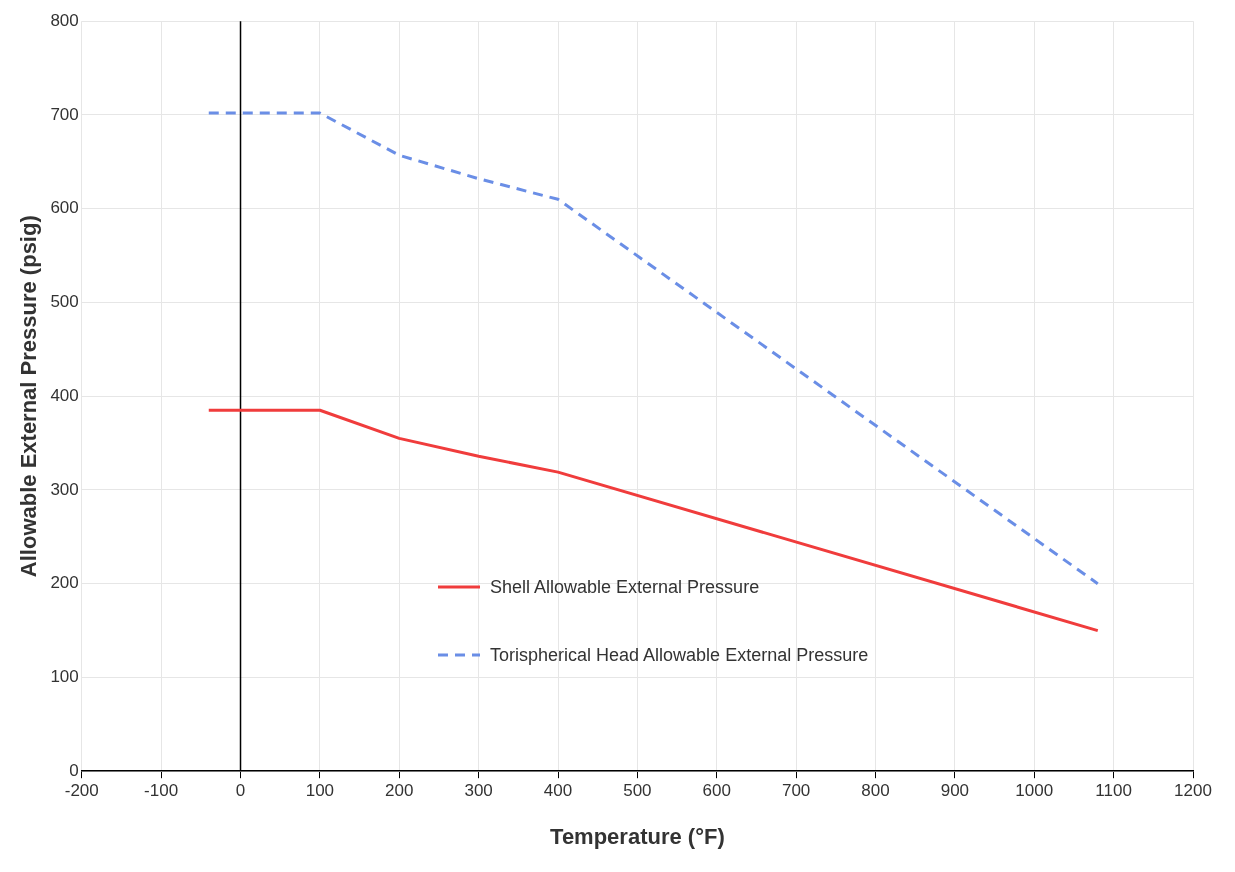  What do you see at coordinates (240, 791) in the screenshot?
I see `x-tick-label: 0` at bounding box center [240, 791].